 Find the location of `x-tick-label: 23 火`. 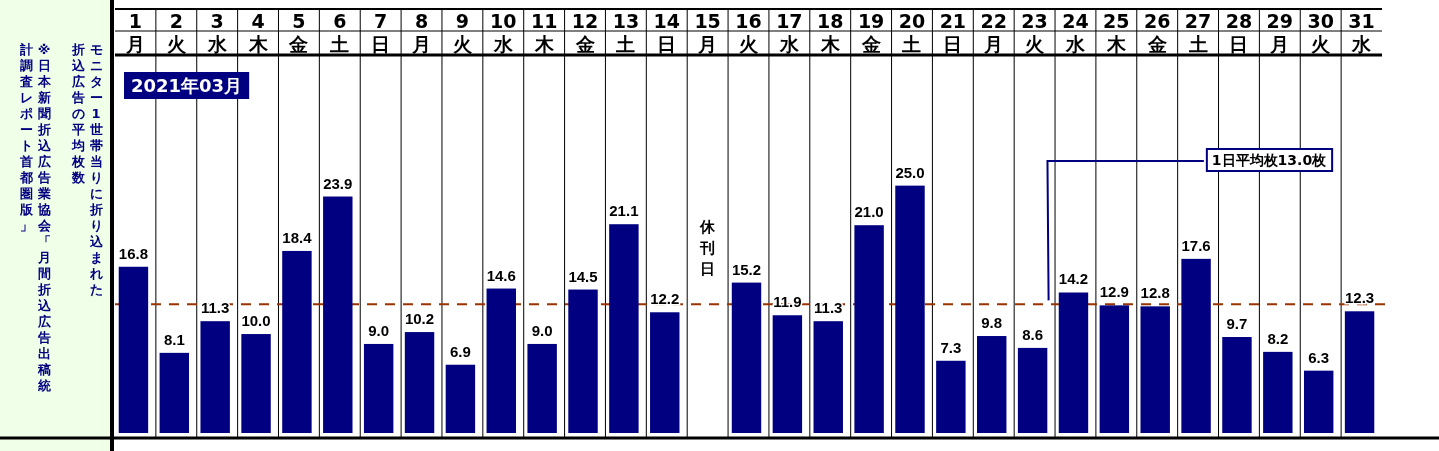

x-tick-label: 23 火 is located at coordinates (1034, 32).